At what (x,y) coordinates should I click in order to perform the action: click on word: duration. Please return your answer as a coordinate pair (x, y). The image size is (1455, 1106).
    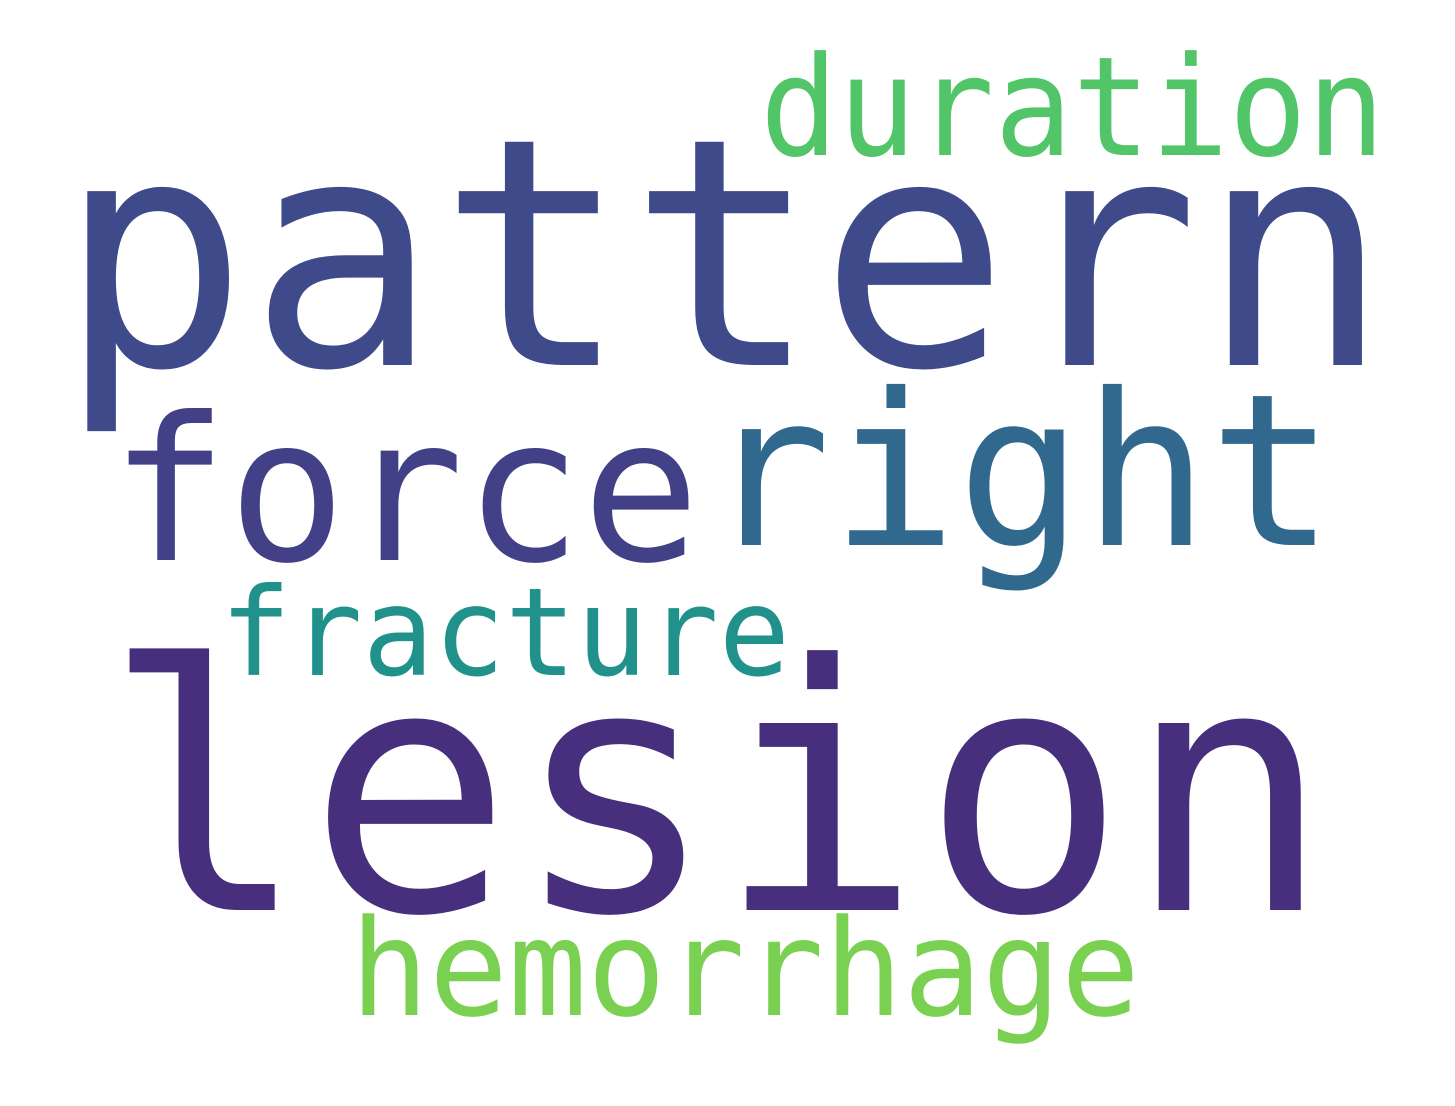
    Looking at the image, I should click on (1072, 107).